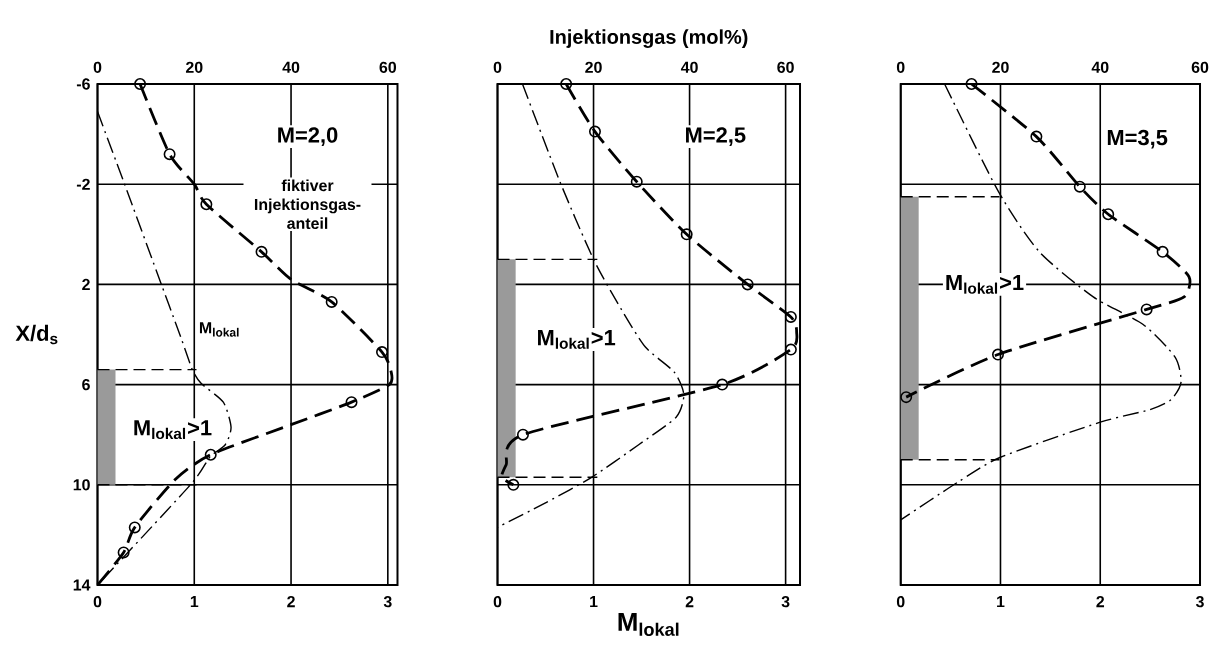 The height and width of the screenshot is (657, 1215). I want to click on series-label: M$_{lokal}$, so click(219, 329).